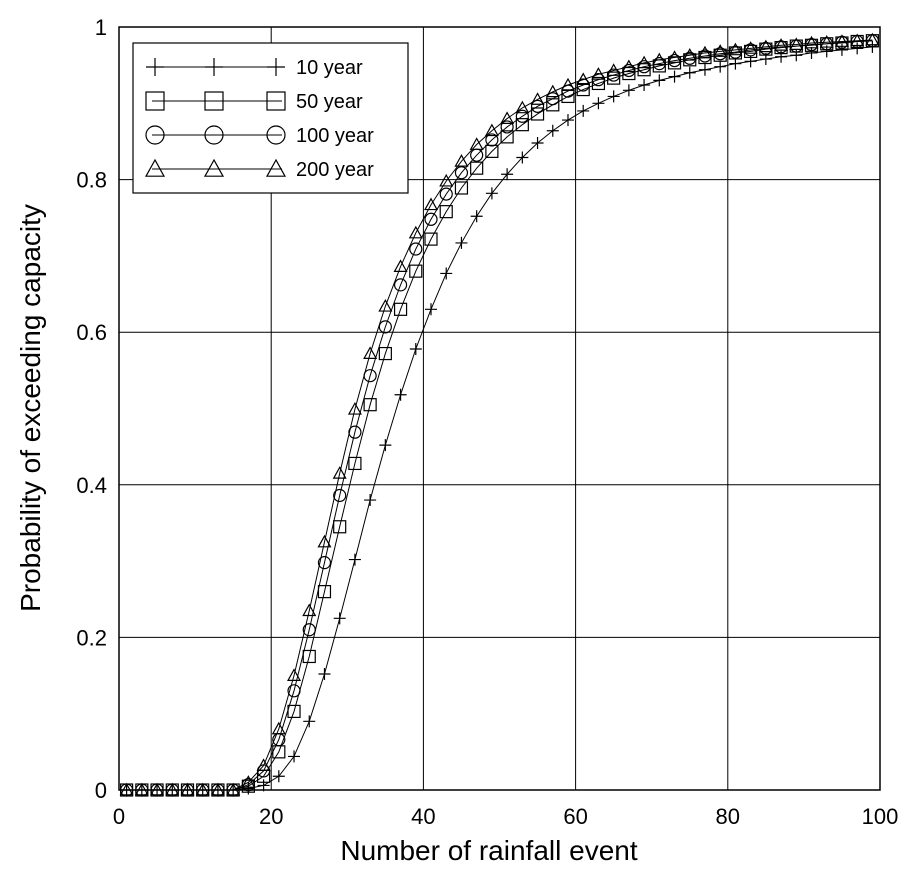  I want to click on x-tick-label: 0, so click(119, 816).